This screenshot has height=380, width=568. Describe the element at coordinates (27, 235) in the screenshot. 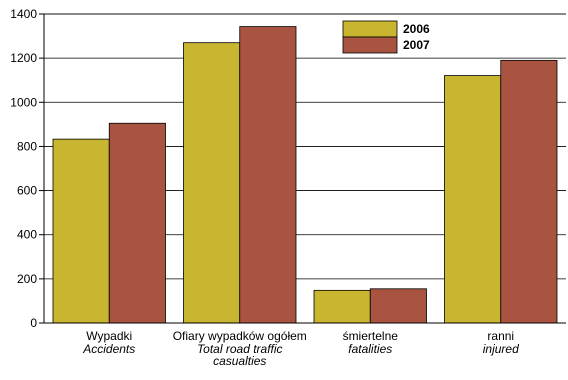

I see `y-tick-label: 400` at that location.